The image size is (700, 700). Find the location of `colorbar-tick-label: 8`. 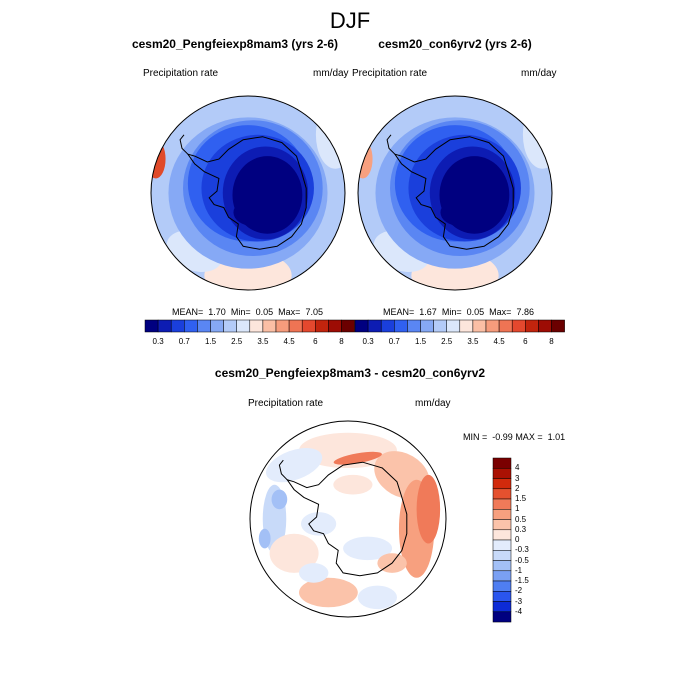

colorbar-tick-label: 8 is located at coordinates (551, 341).